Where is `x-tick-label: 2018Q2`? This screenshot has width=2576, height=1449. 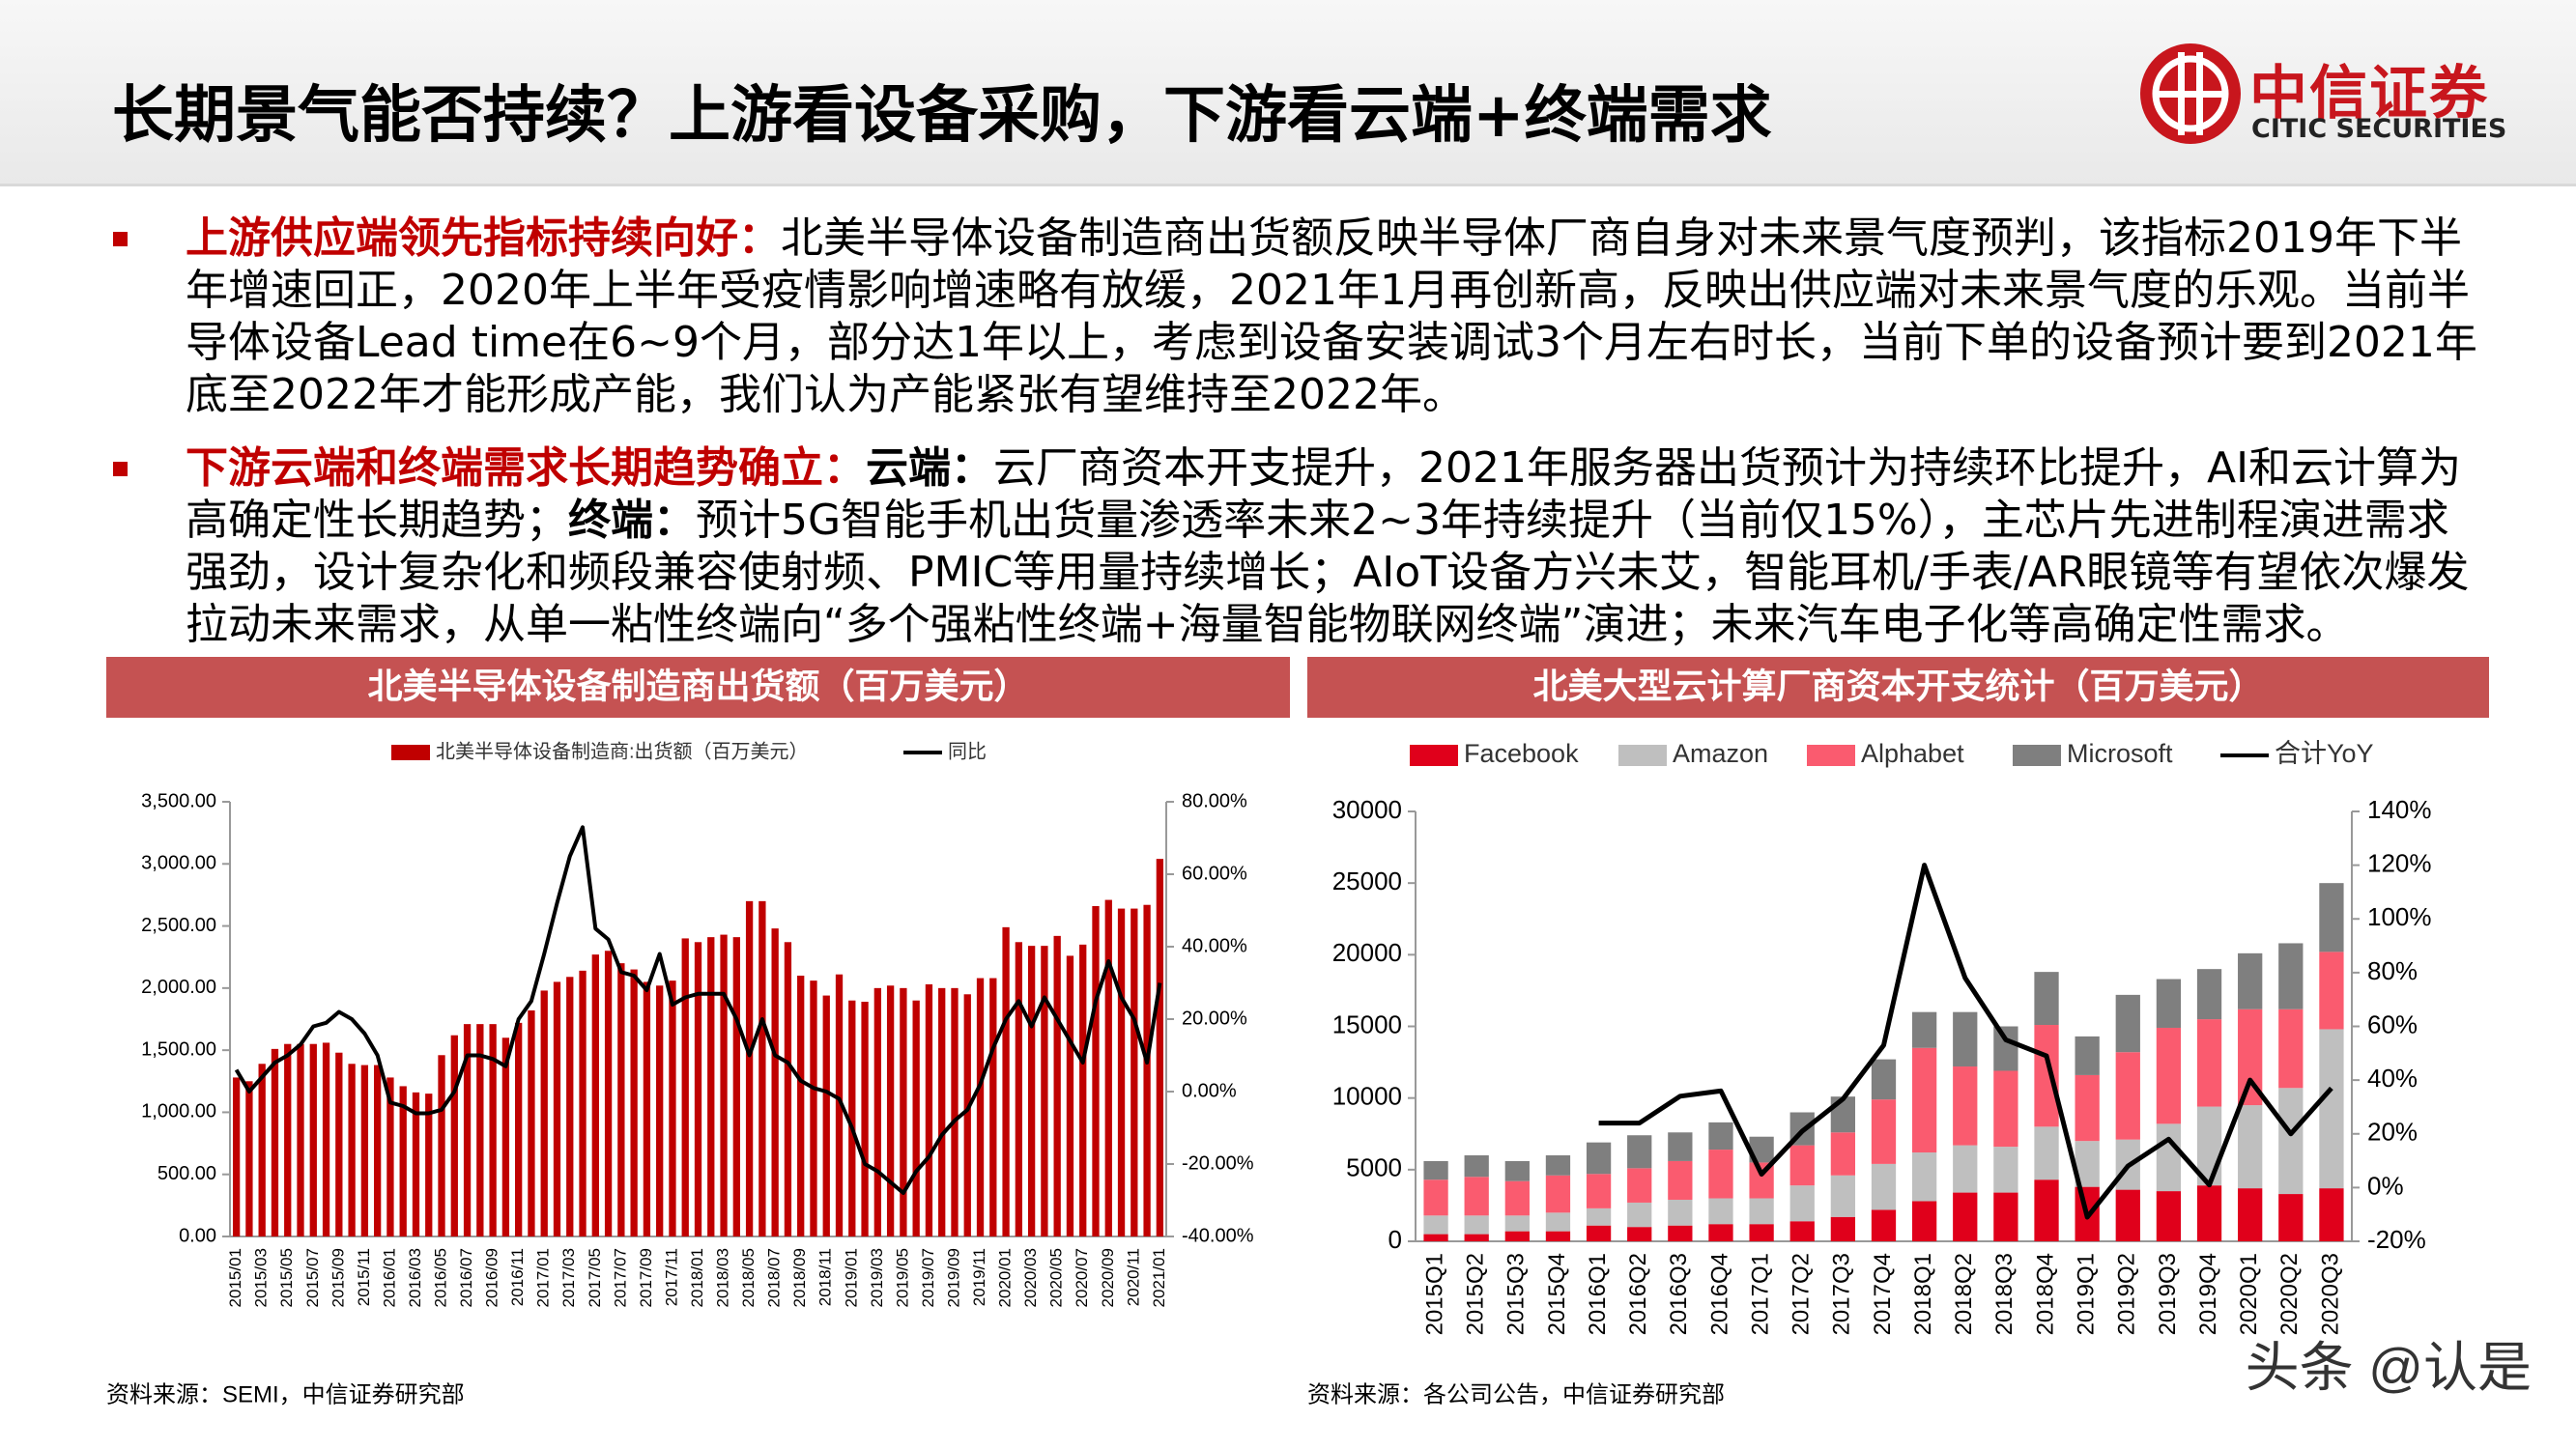 x-tick-label: 2018Q2 is located at coordinates (1964, 1294).